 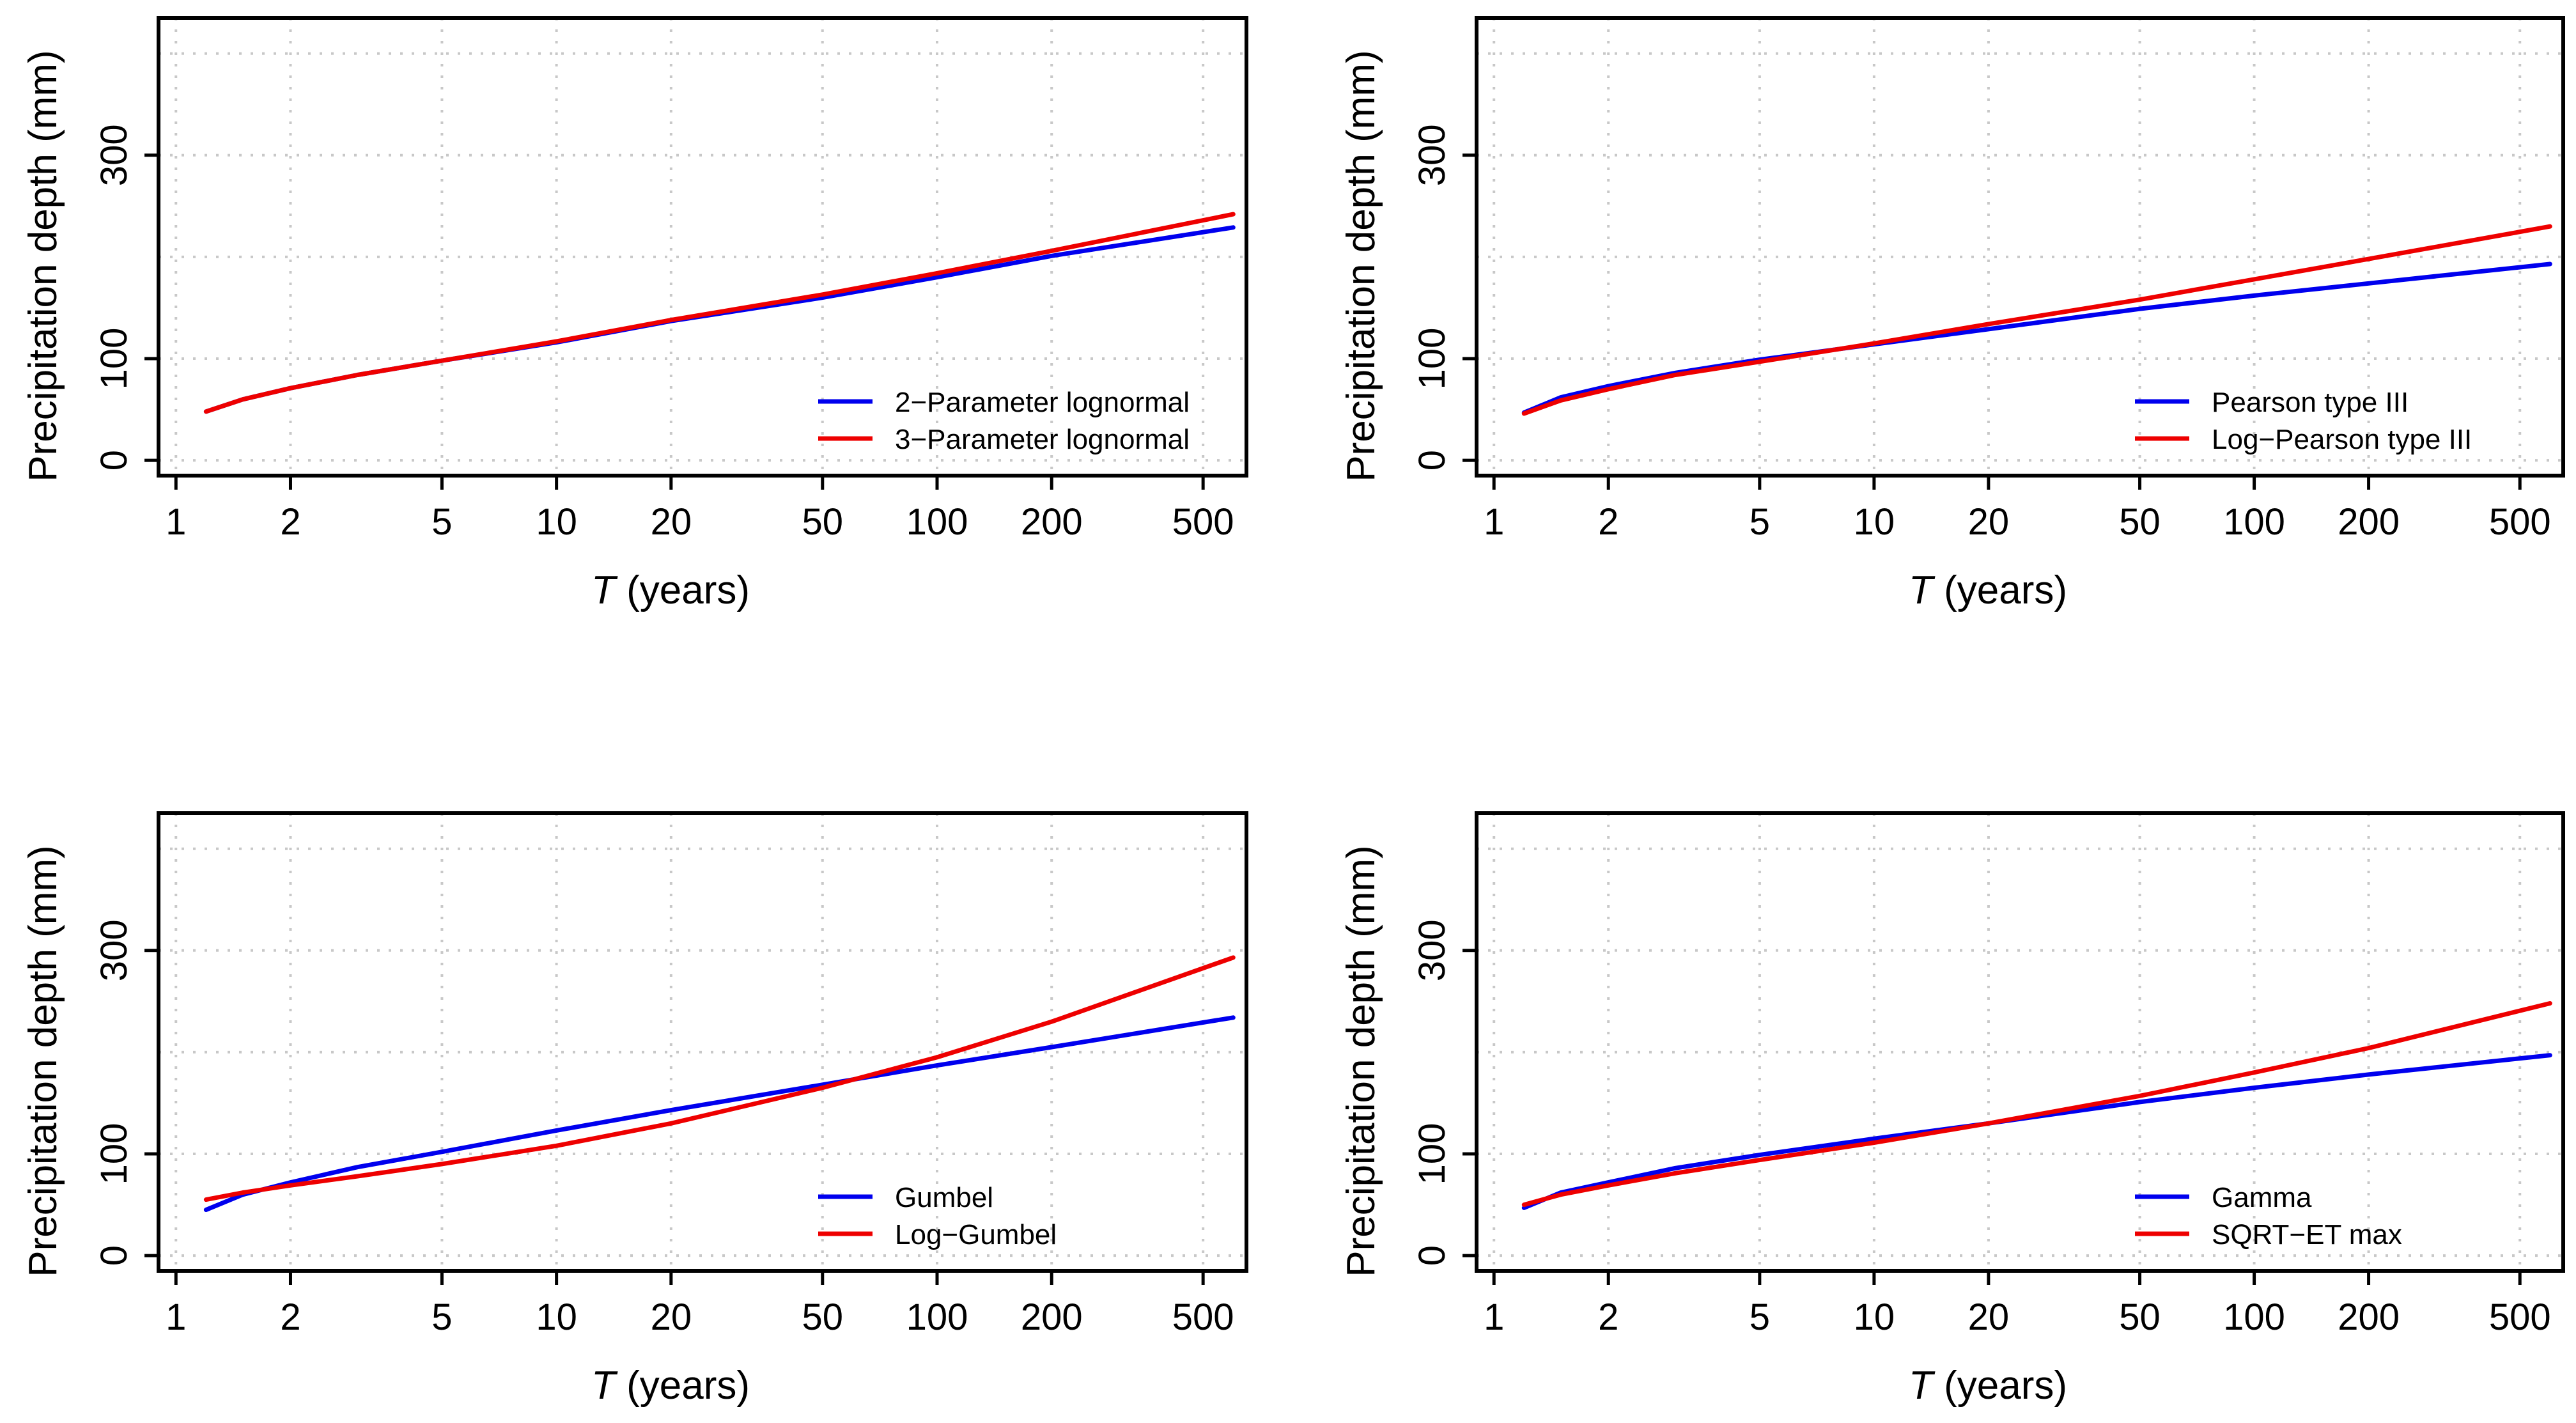 I want to click on legend-label: Log−Gumbel, so click(x=976, y=1234).